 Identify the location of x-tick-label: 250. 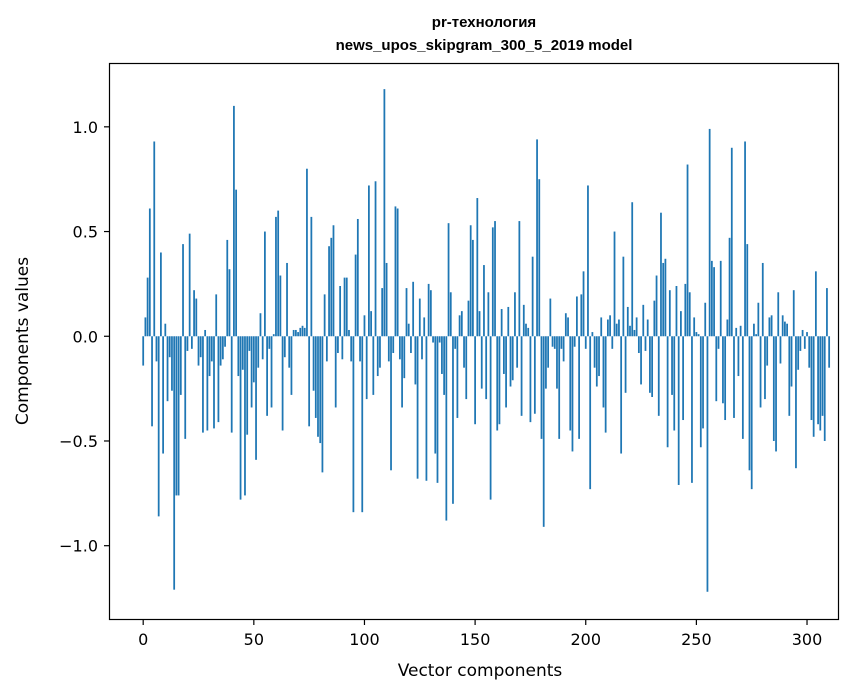
(696, 639).